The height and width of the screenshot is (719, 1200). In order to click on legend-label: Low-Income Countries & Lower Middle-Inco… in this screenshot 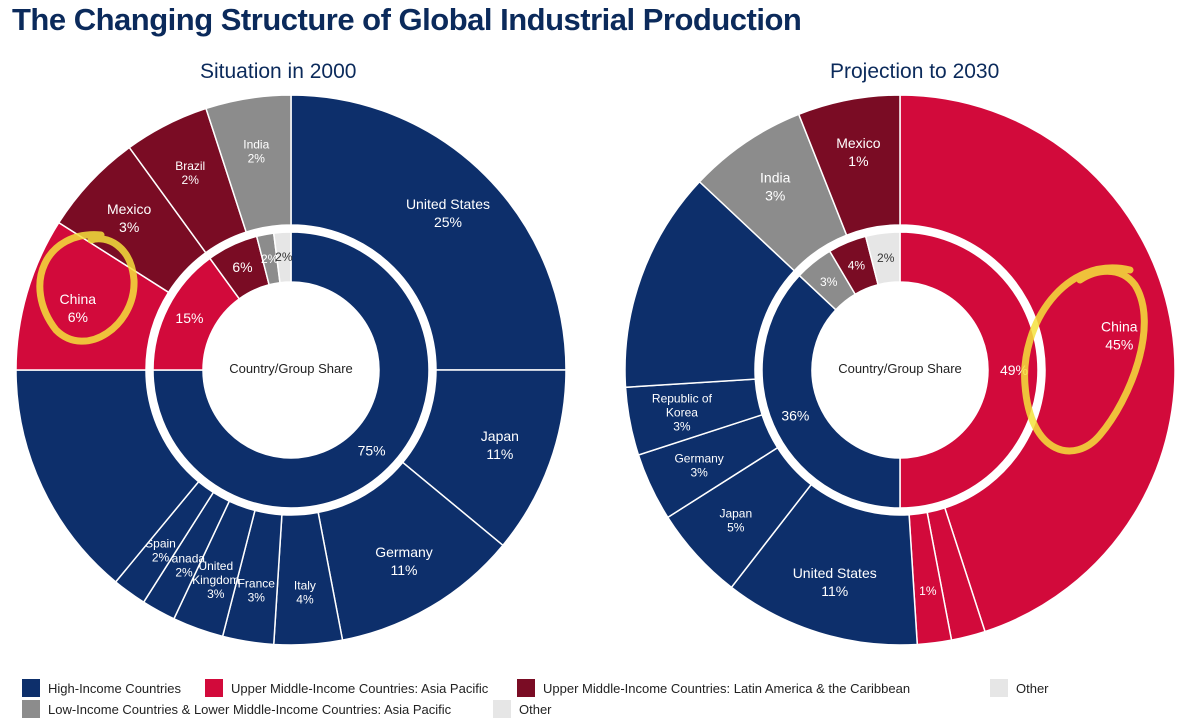, I will do `click(250, 709)`.